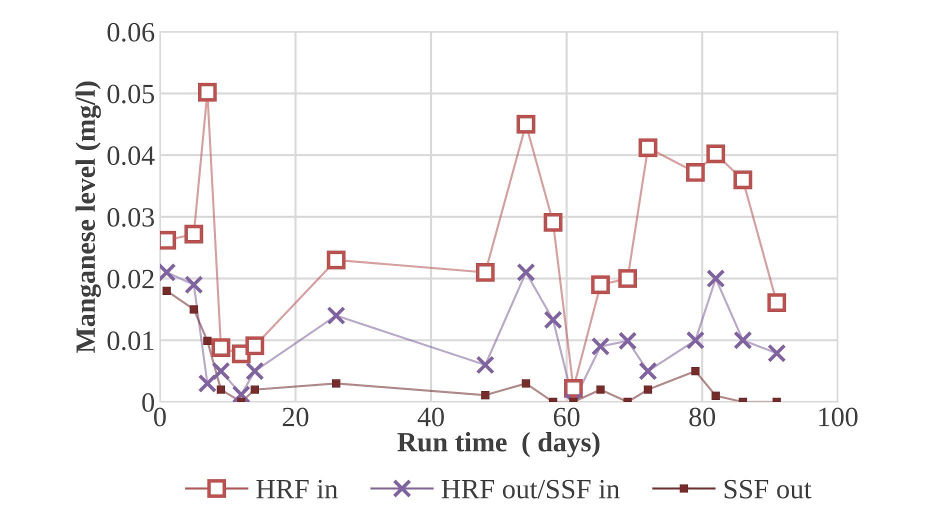 This screenshot has height=520, width=952. I want to click on x-tick-label: 0, so click(160, 417).